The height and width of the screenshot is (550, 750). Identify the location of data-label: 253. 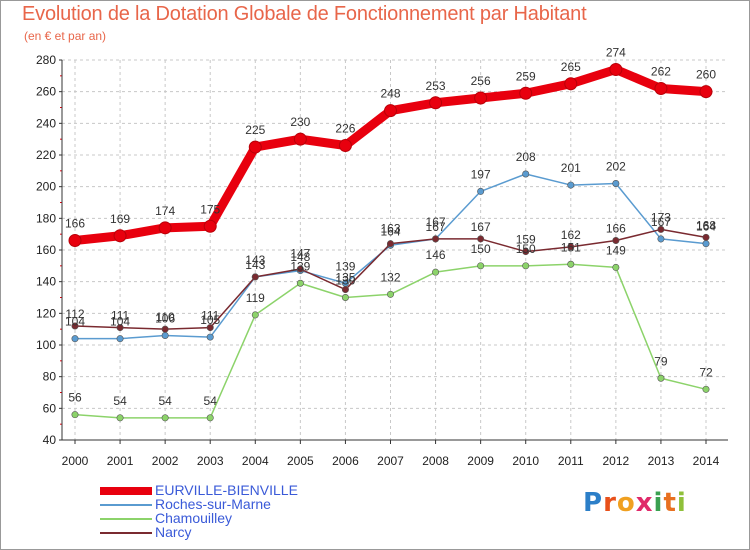
(436, 86).